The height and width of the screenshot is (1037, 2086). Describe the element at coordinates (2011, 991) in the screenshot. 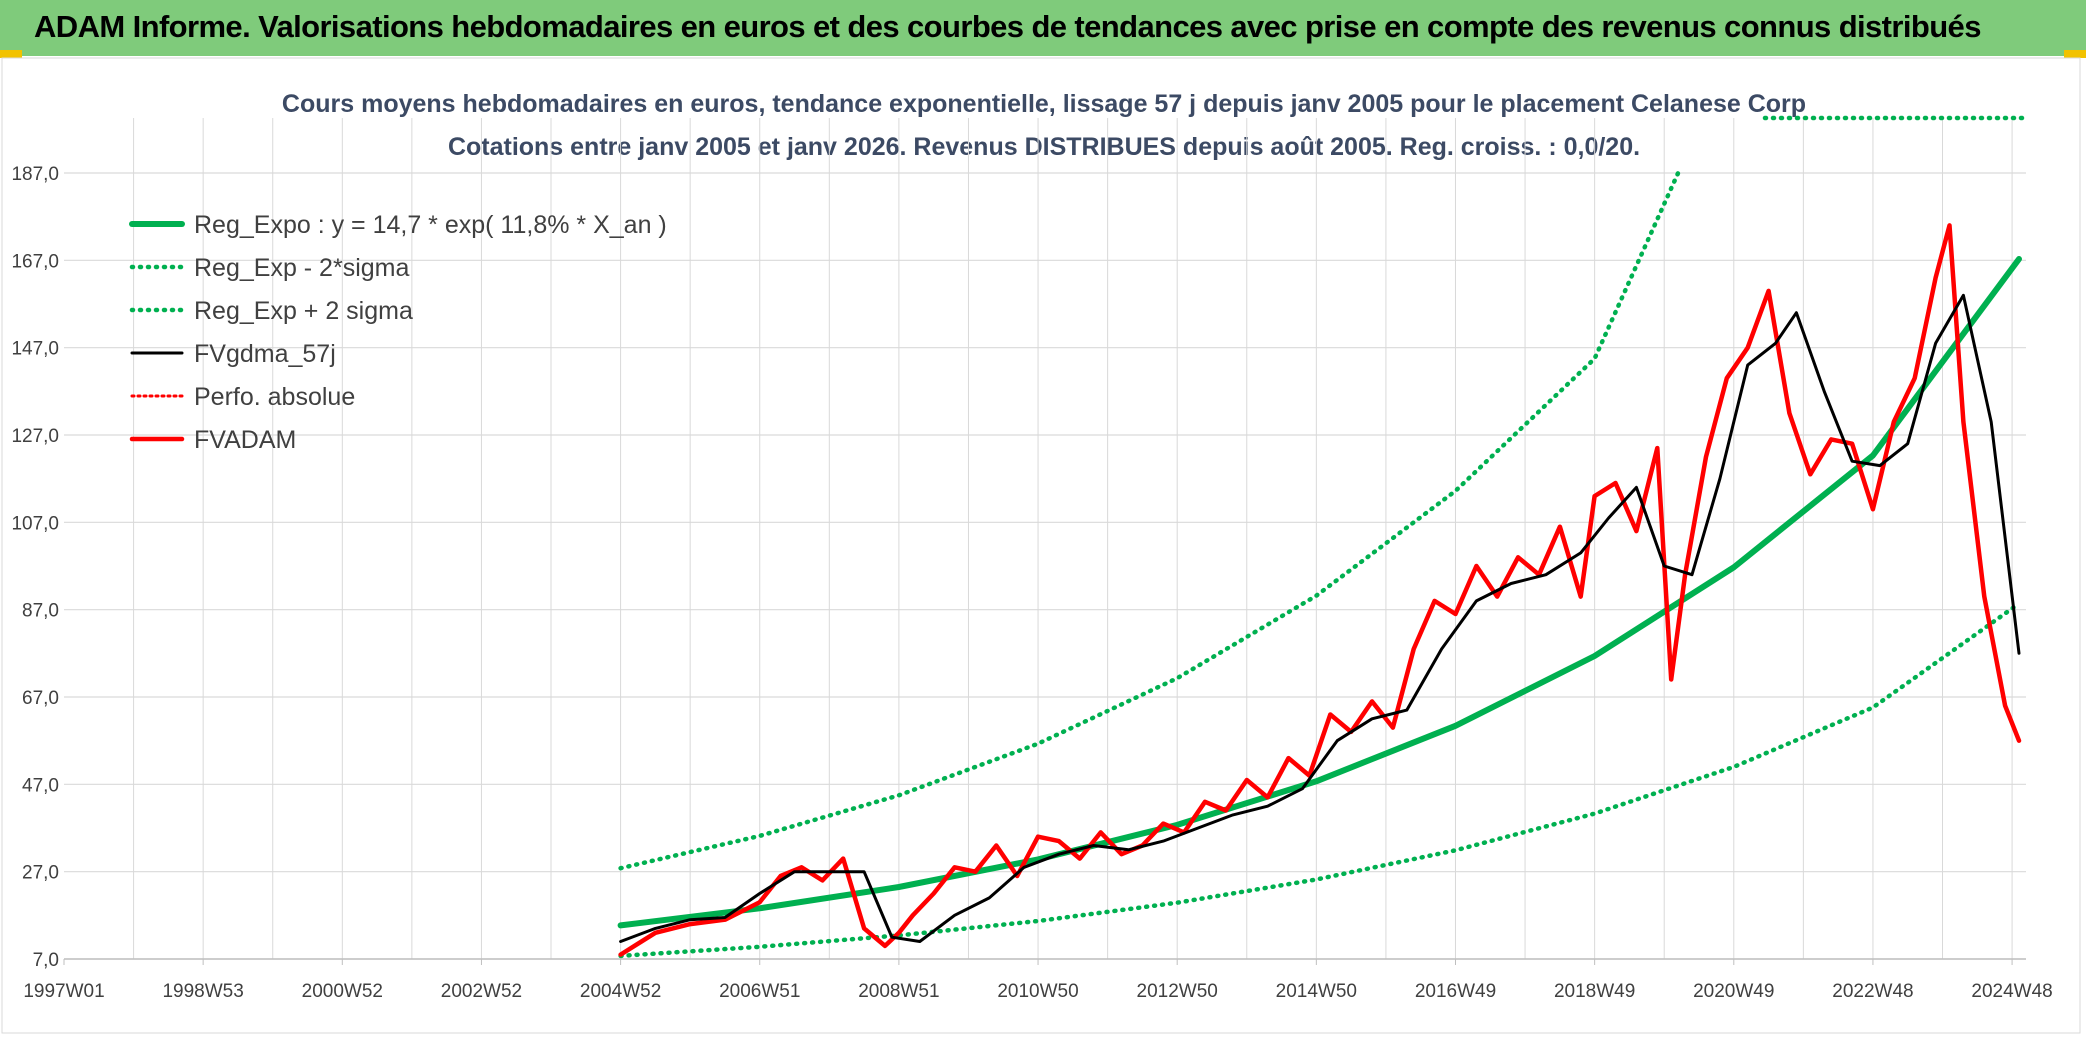

I see `x-tick-label: 2024W48` at that location.